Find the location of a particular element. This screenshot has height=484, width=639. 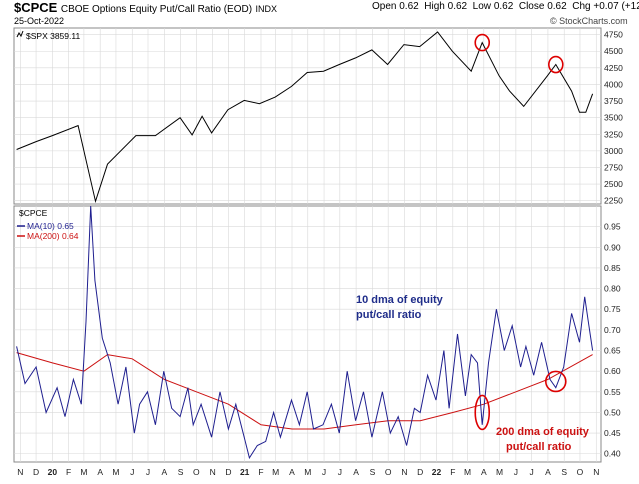

price-tick-label: 2500 is located at coordinates (613, 184).